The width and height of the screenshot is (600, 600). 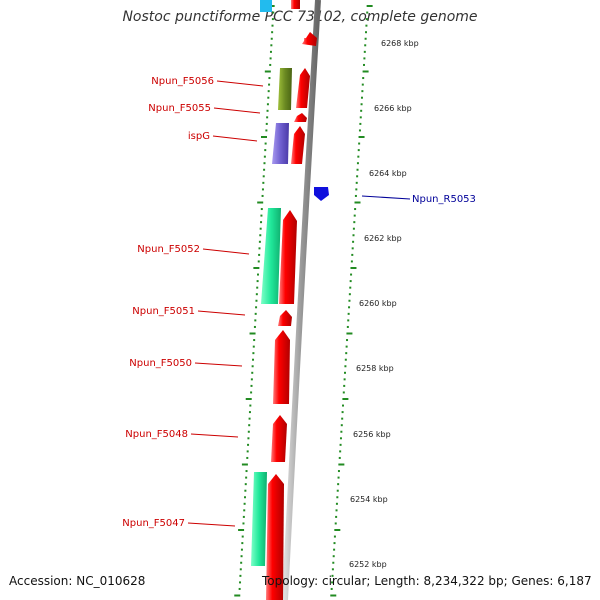 I want to click on scale-label-6258: 6258 kbp, so click(x=375, y=368).